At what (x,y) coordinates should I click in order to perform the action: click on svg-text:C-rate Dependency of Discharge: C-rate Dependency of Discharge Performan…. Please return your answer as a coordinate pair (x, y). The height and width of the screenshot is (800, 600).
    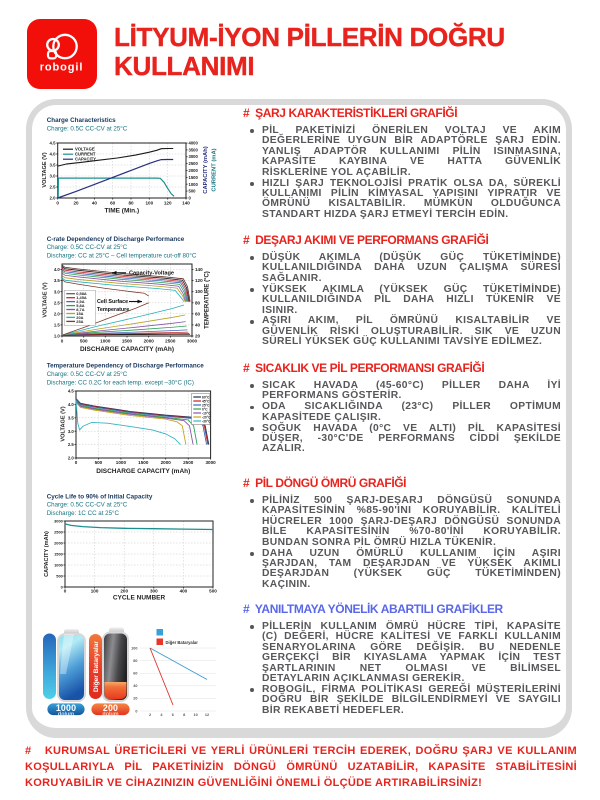
    Looking at the image, I should click on (116, 239).